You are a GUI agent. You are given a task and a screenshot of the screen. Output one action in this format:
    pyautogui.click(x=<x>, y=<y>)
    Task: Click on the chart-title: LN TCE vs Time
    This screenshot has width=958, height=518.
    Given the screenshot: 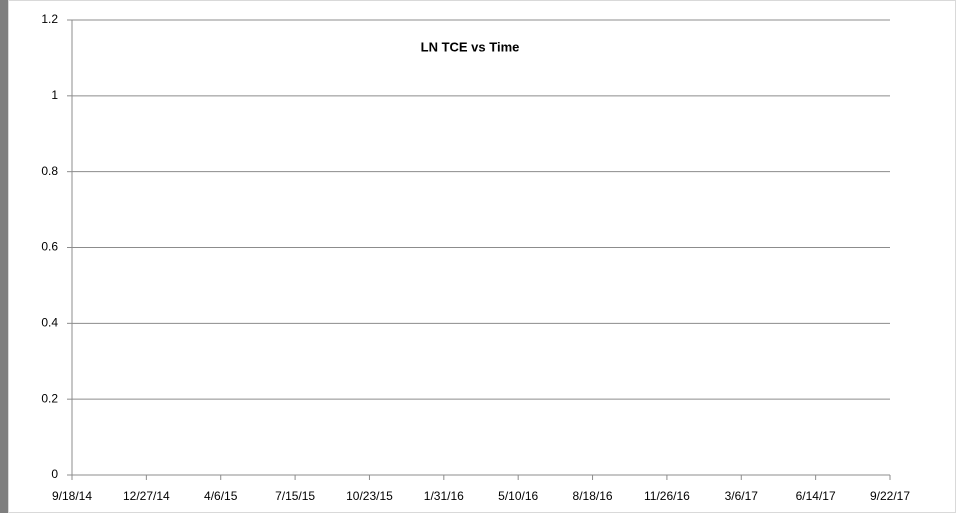 What is the action you would take?
    pyautogui.click(x=470, y=46)
    